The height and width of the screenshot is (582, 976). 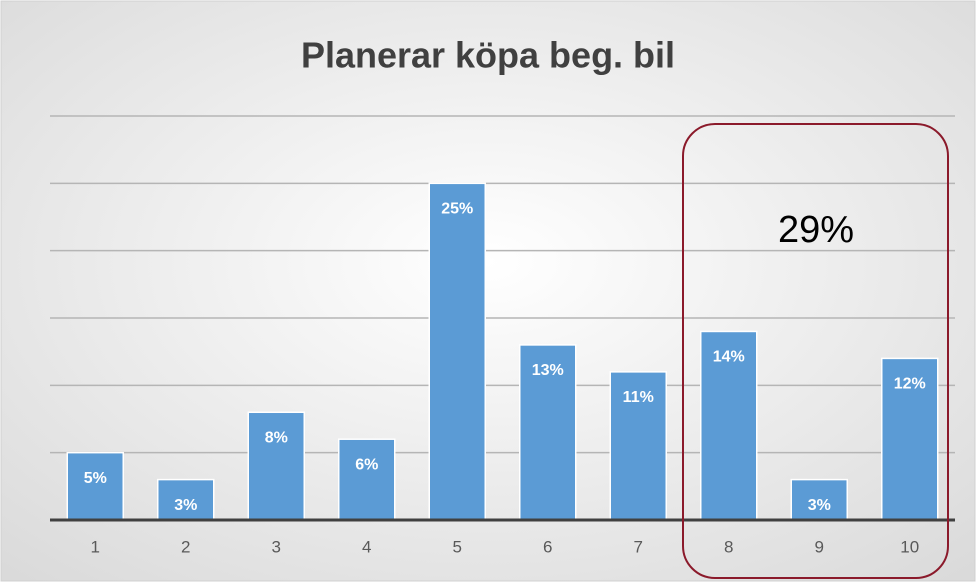 What do you see at coordinates (488, 55) in the screenshot?
I see `chart-title: Planerar köpa beg. bil` at bounding box center [488, 55].